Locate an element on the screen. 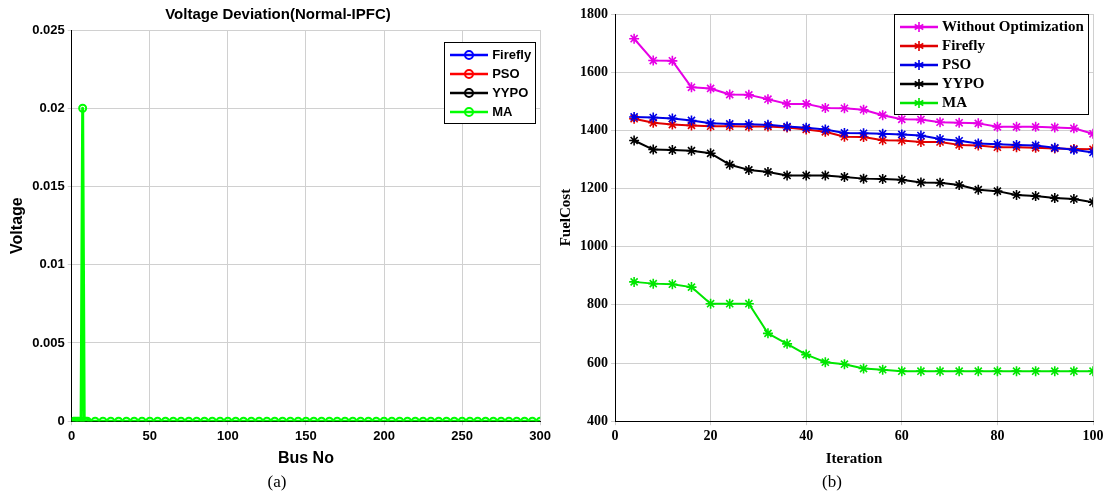 The width and height of the screenshot is (1109, 499). y-tick-label: 1400 is located at coordinates (594, 129).